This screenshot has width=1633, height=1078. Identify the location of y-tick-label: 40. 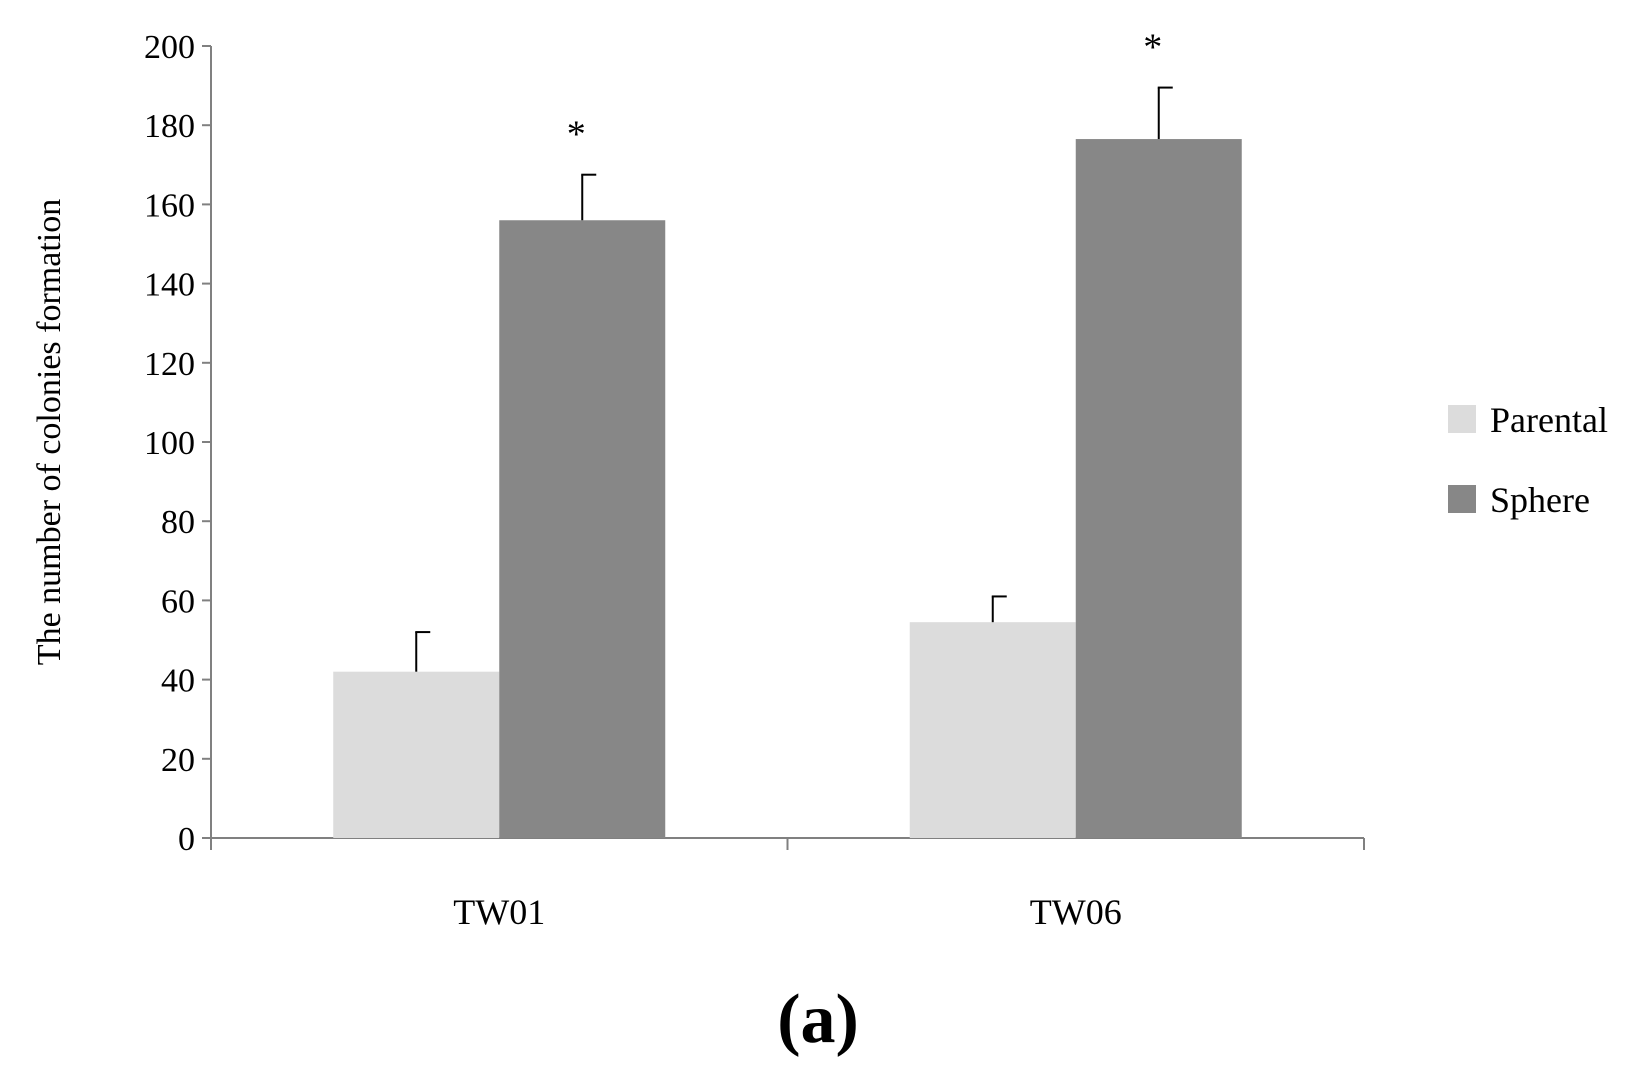
(178, 681).